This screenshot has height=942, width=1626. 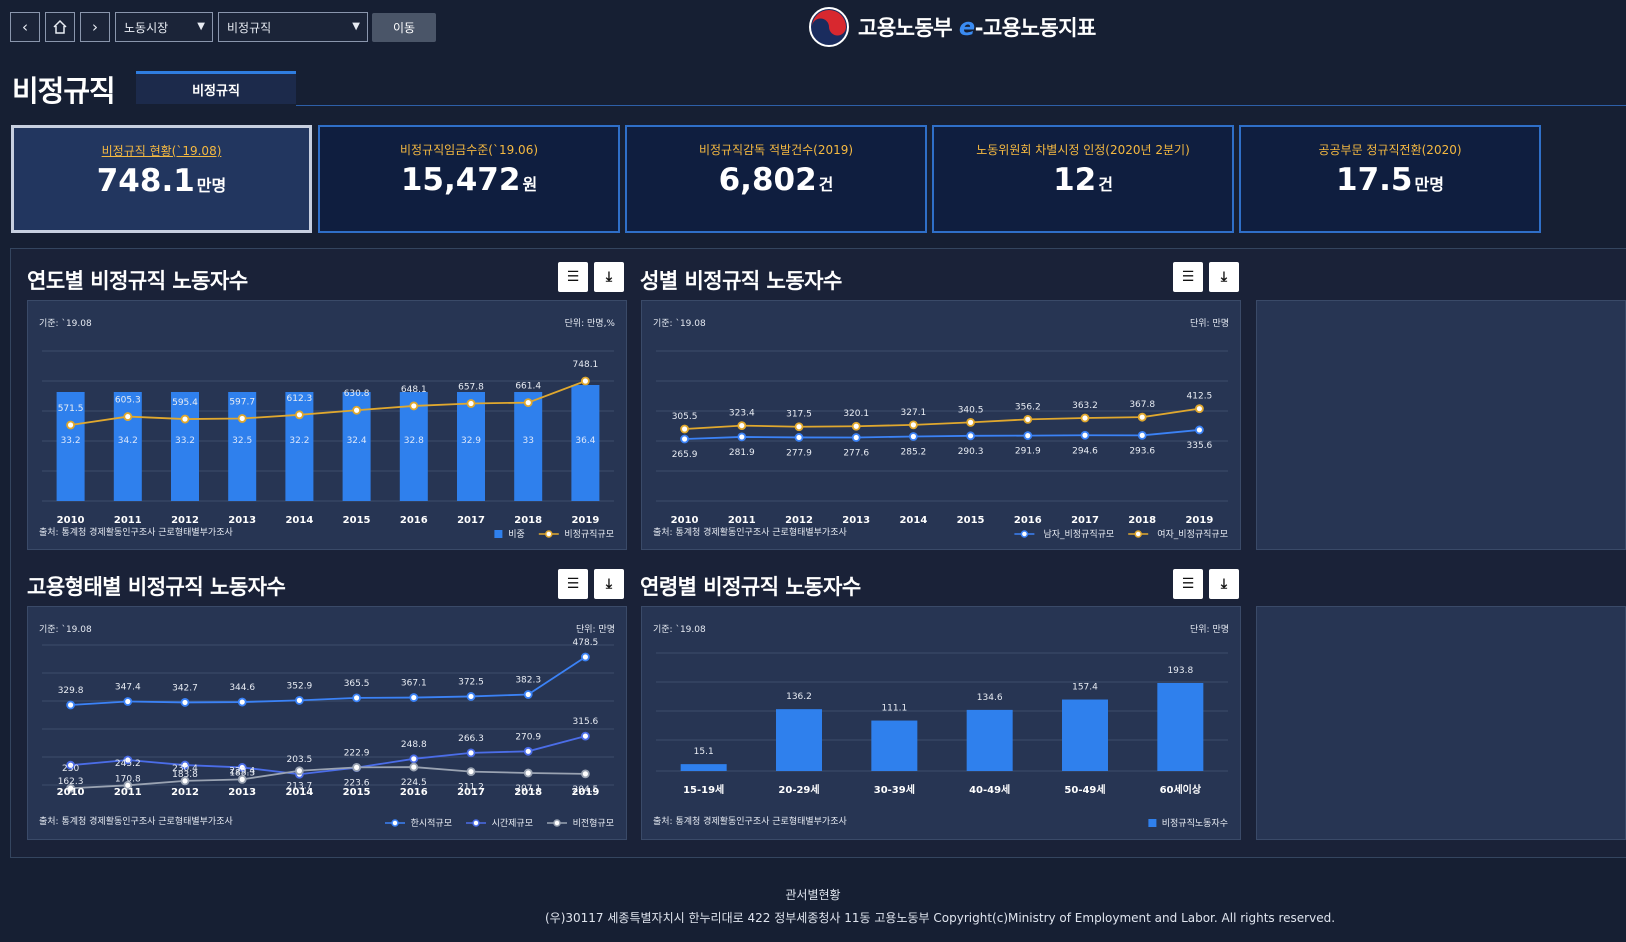 What do you see at coordinates (137, 281) in the screenshot?
I see `panel-title-yearly: 연도별 비정규직 노동자수` at bounding box center [137, 281].